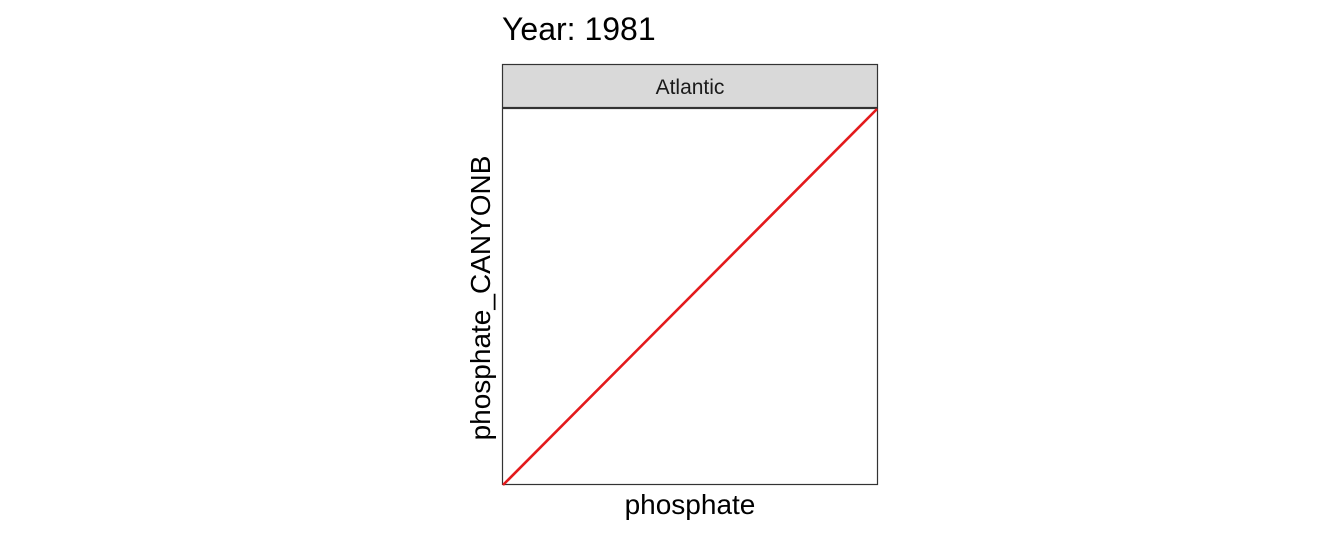  I want to click on facet-strip-label: Atlantic, so click(690, 87).